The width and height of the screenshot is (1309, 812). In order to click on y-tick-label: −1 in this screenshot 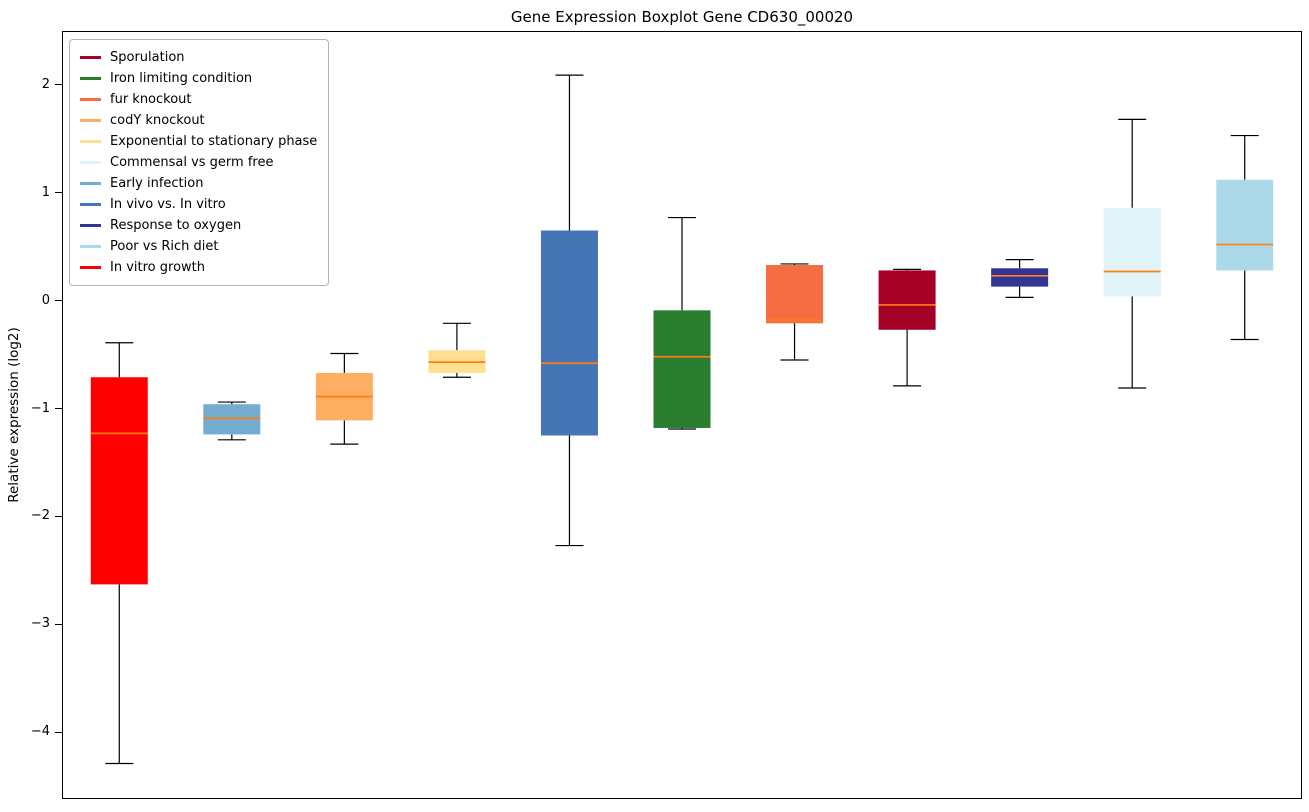, I will do `click(40, 408)`.